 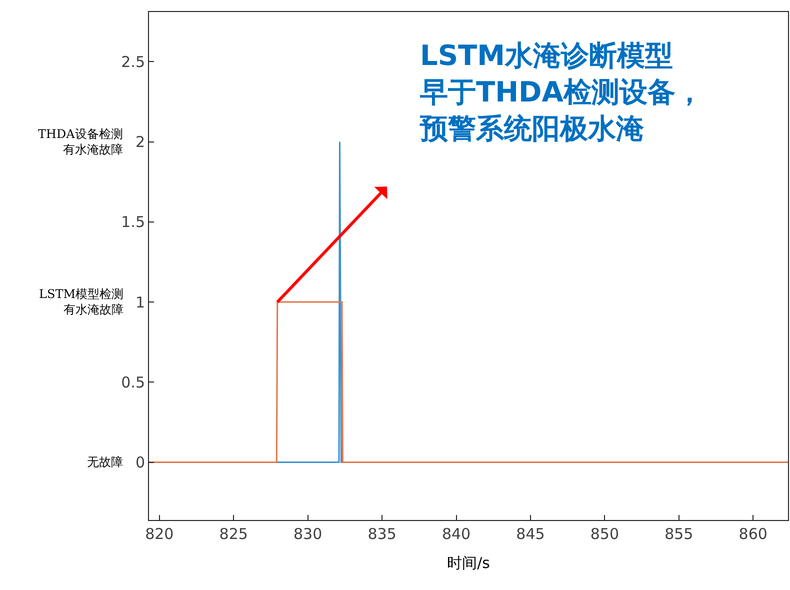 What do you see at coordinates (308, 534) in the screenshot?
I see `x-tick-label: 830` at bounding box center [308, 534].